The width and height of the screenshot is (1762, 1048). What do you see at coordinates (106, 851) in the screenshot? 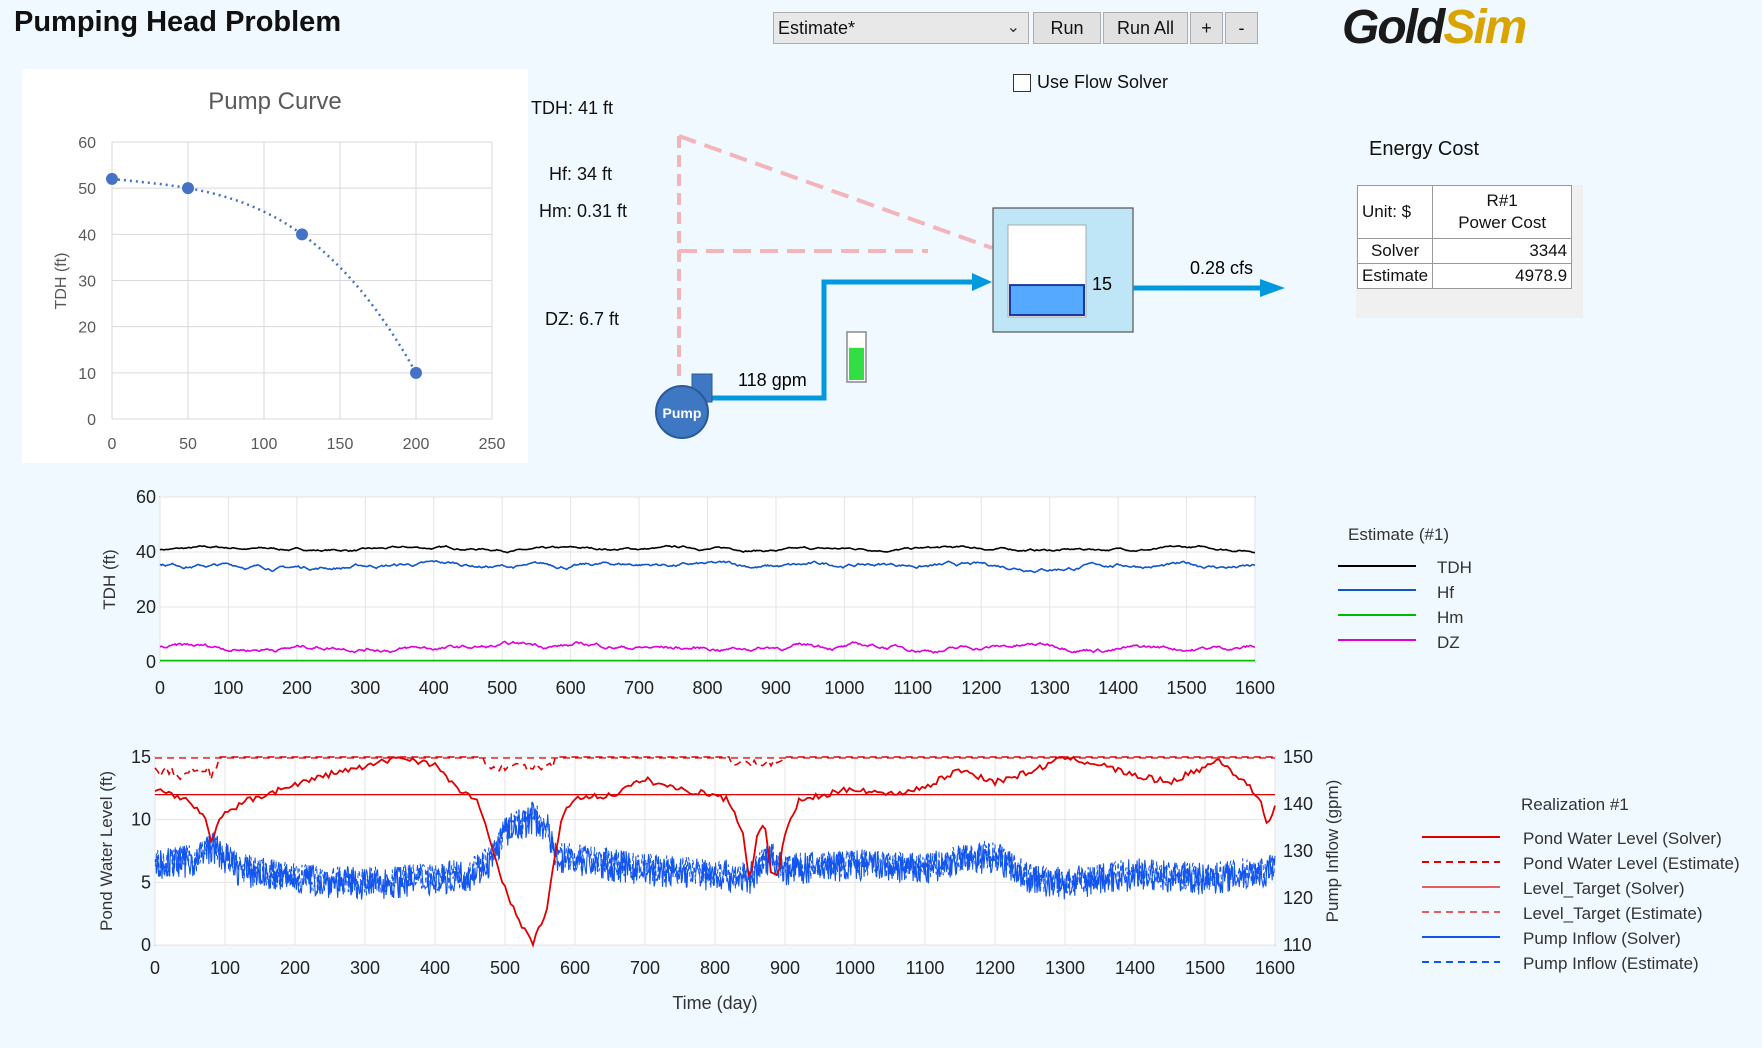
I see `y-axis-label: Pond Water Level (ft)` at bounding box center [106, 851].